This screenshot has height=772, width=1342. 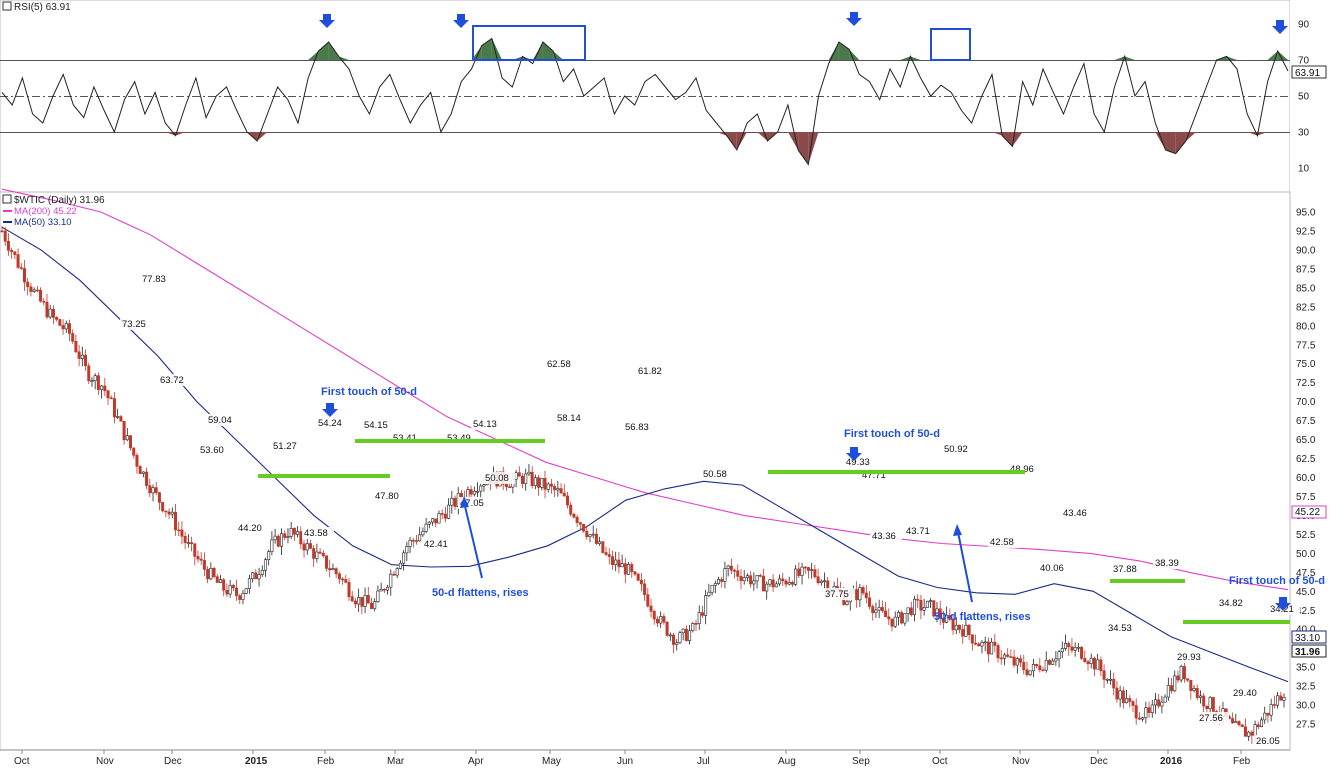 What do you see at coordinates (551, 761) in the screenshot?
I see `x-tick-label: May` at bounding box center [551, 761].